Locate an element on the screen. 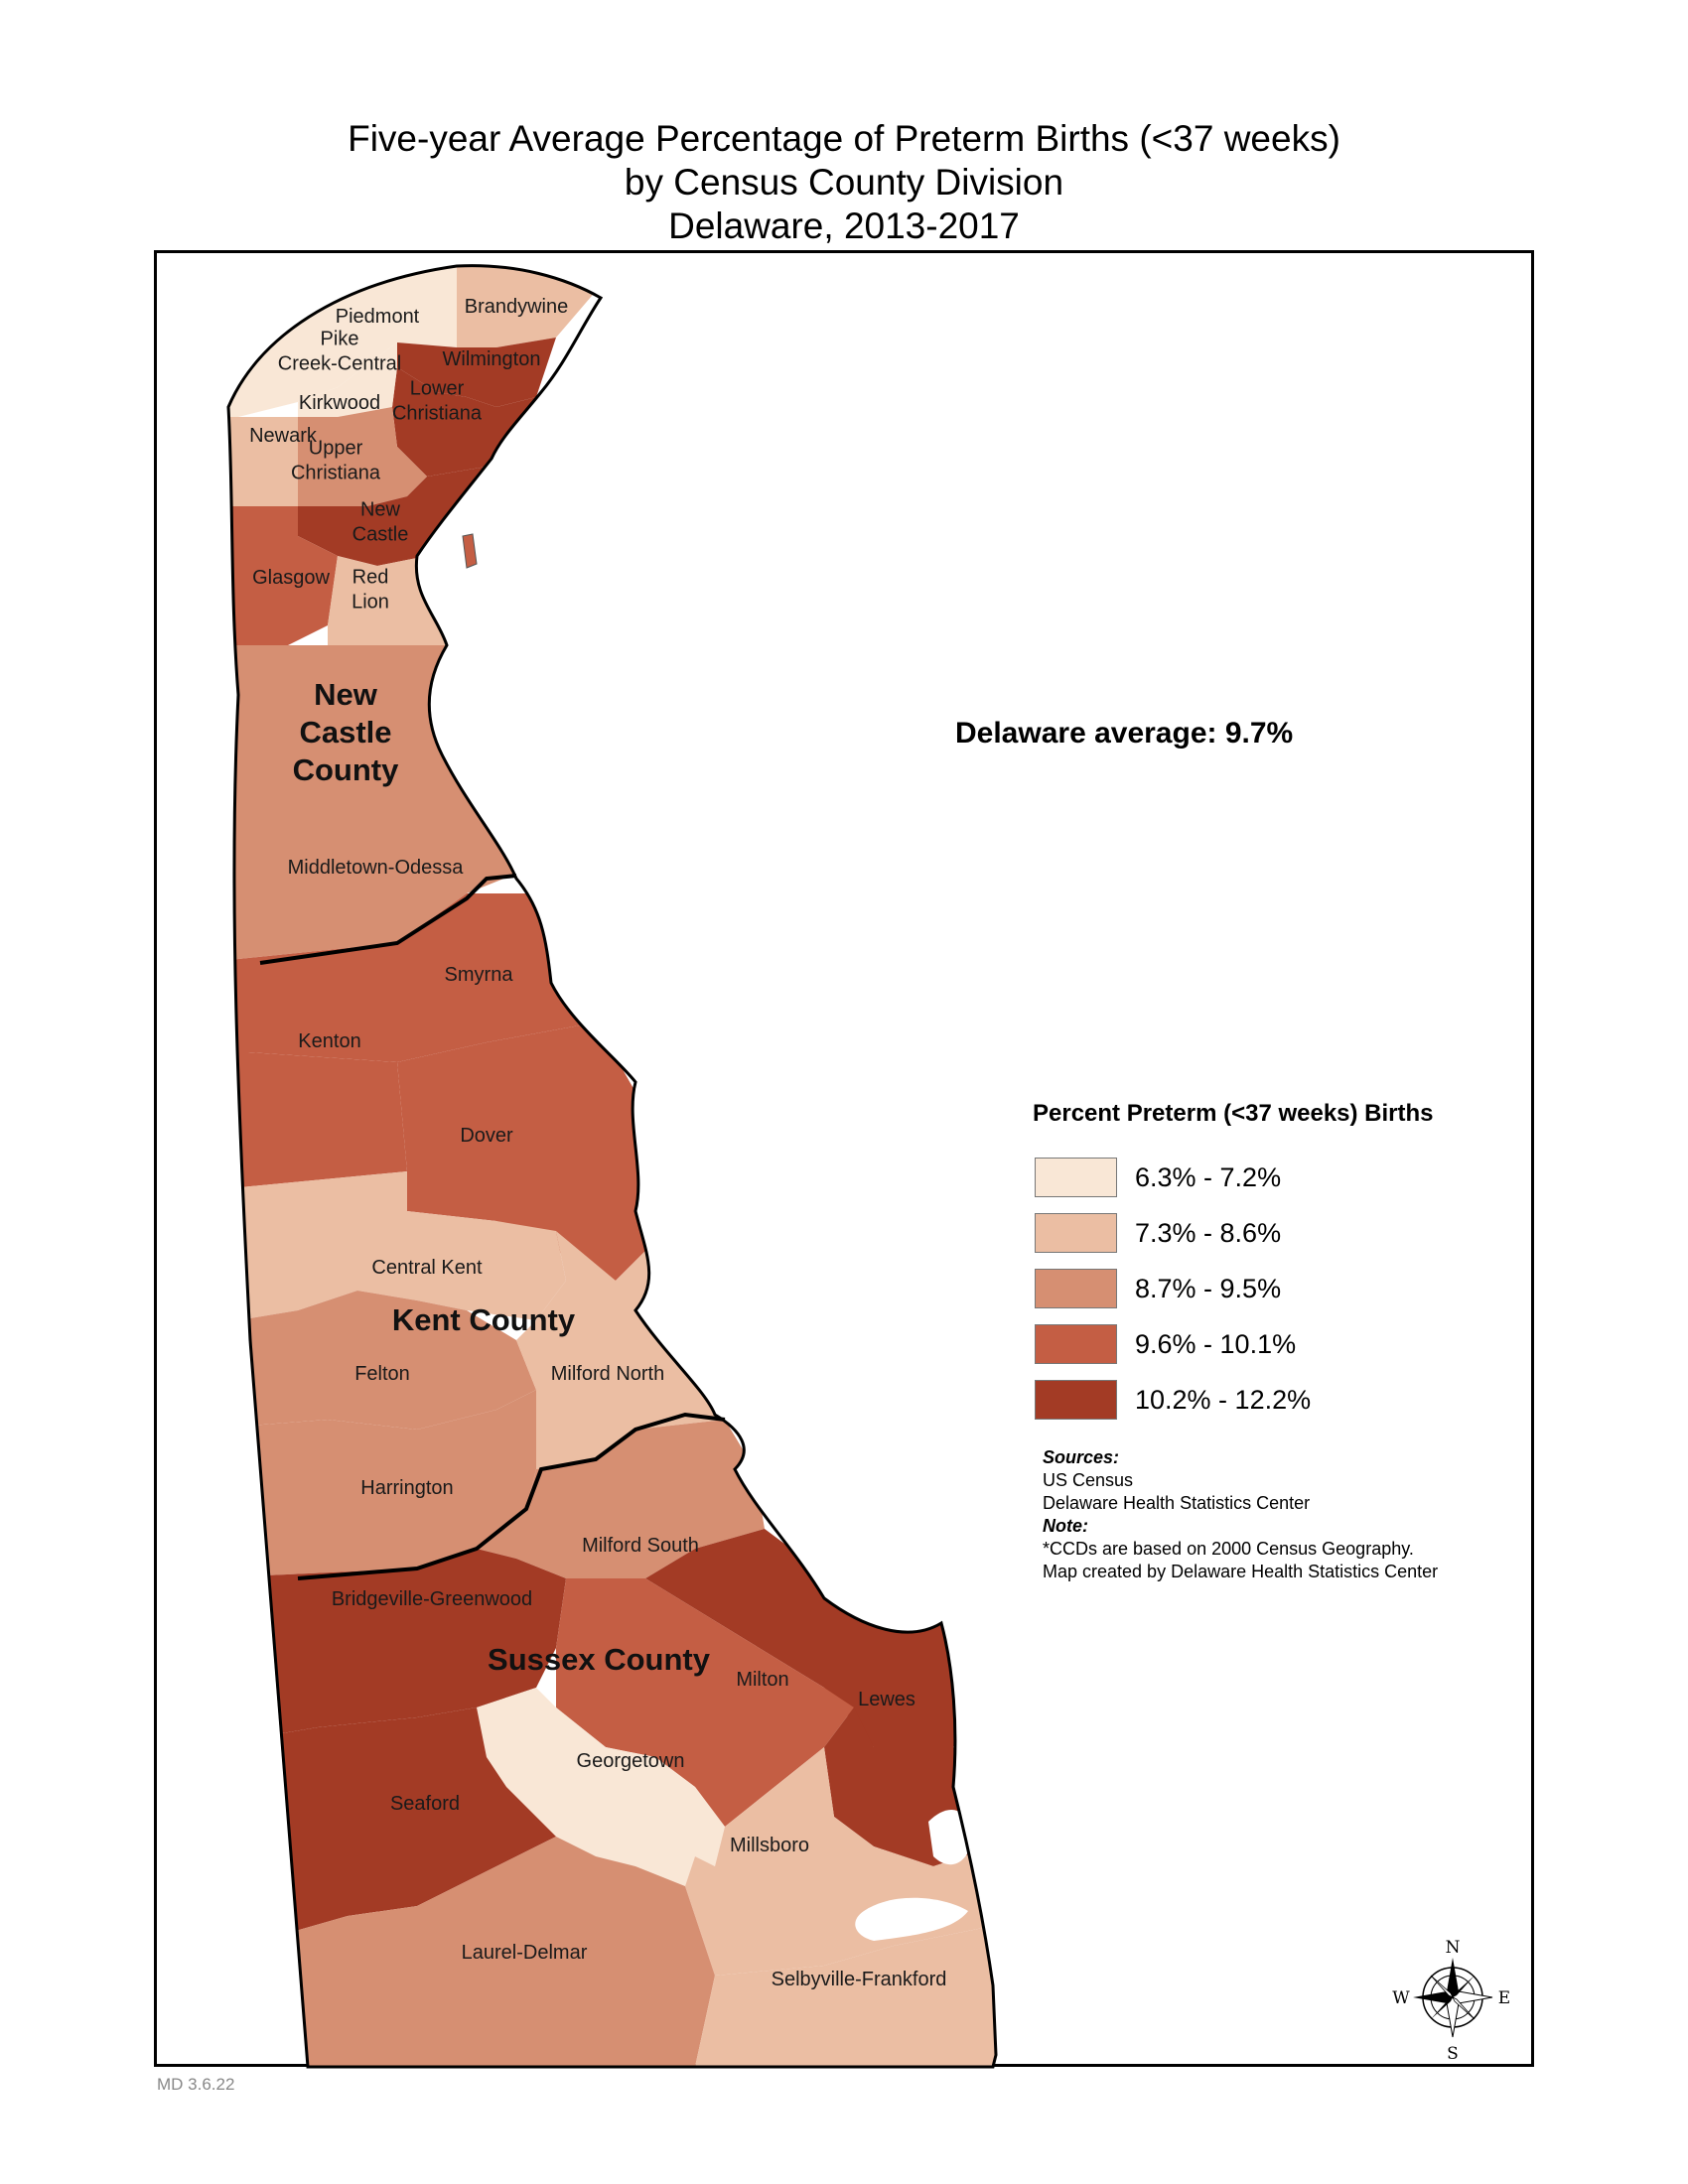 The image size is (1688, 2184). region-label-central-kent: Central Kent is located at coordinates (427, 1268).